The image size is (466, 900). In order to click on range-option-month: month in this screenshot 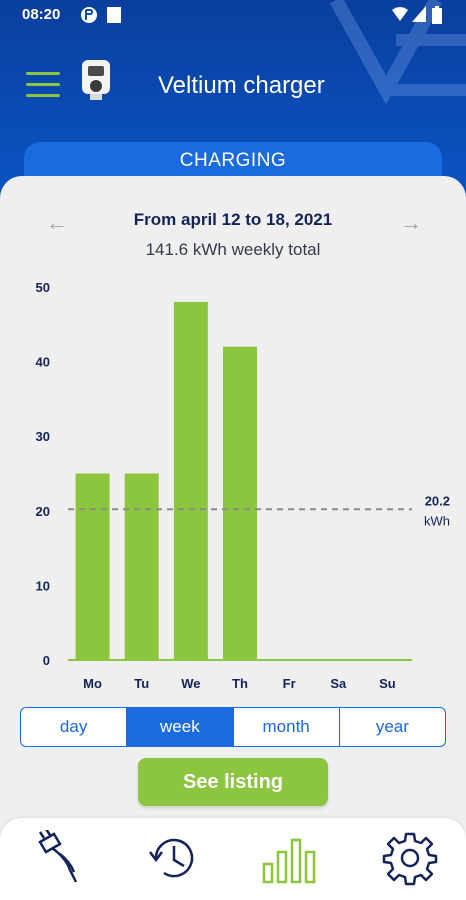, I will do `click(287, 727)`.